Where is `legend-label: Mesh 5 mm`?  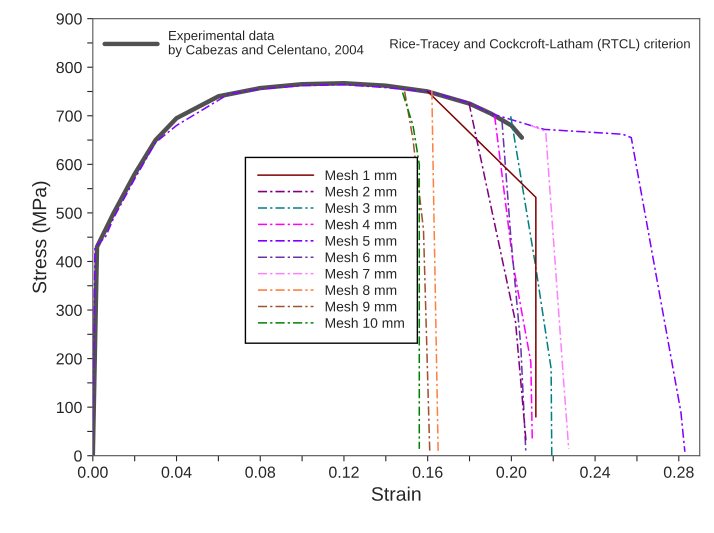
legend-label: Mesh 5 mm is located at coordinates (361, 241).